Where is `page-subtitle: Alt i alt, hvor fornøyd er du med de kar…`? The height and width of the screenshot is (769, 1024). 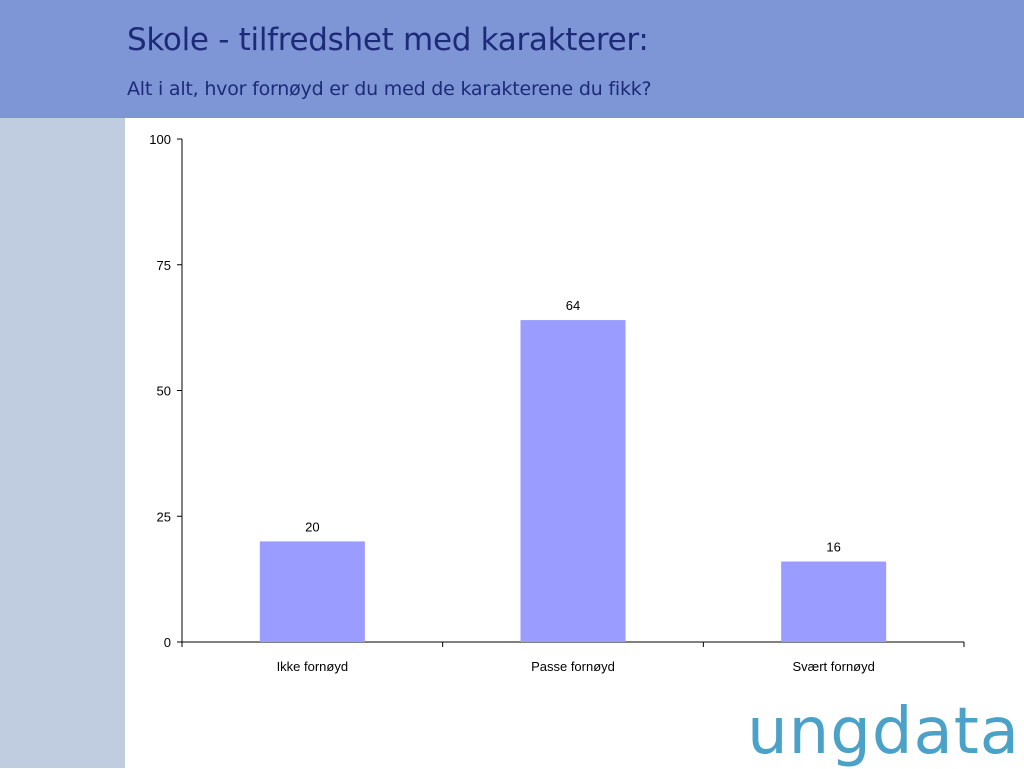 page-subtitle: Alt i alt, hvor fornøyd er du med de kar… is located at coordinates (389, 89).